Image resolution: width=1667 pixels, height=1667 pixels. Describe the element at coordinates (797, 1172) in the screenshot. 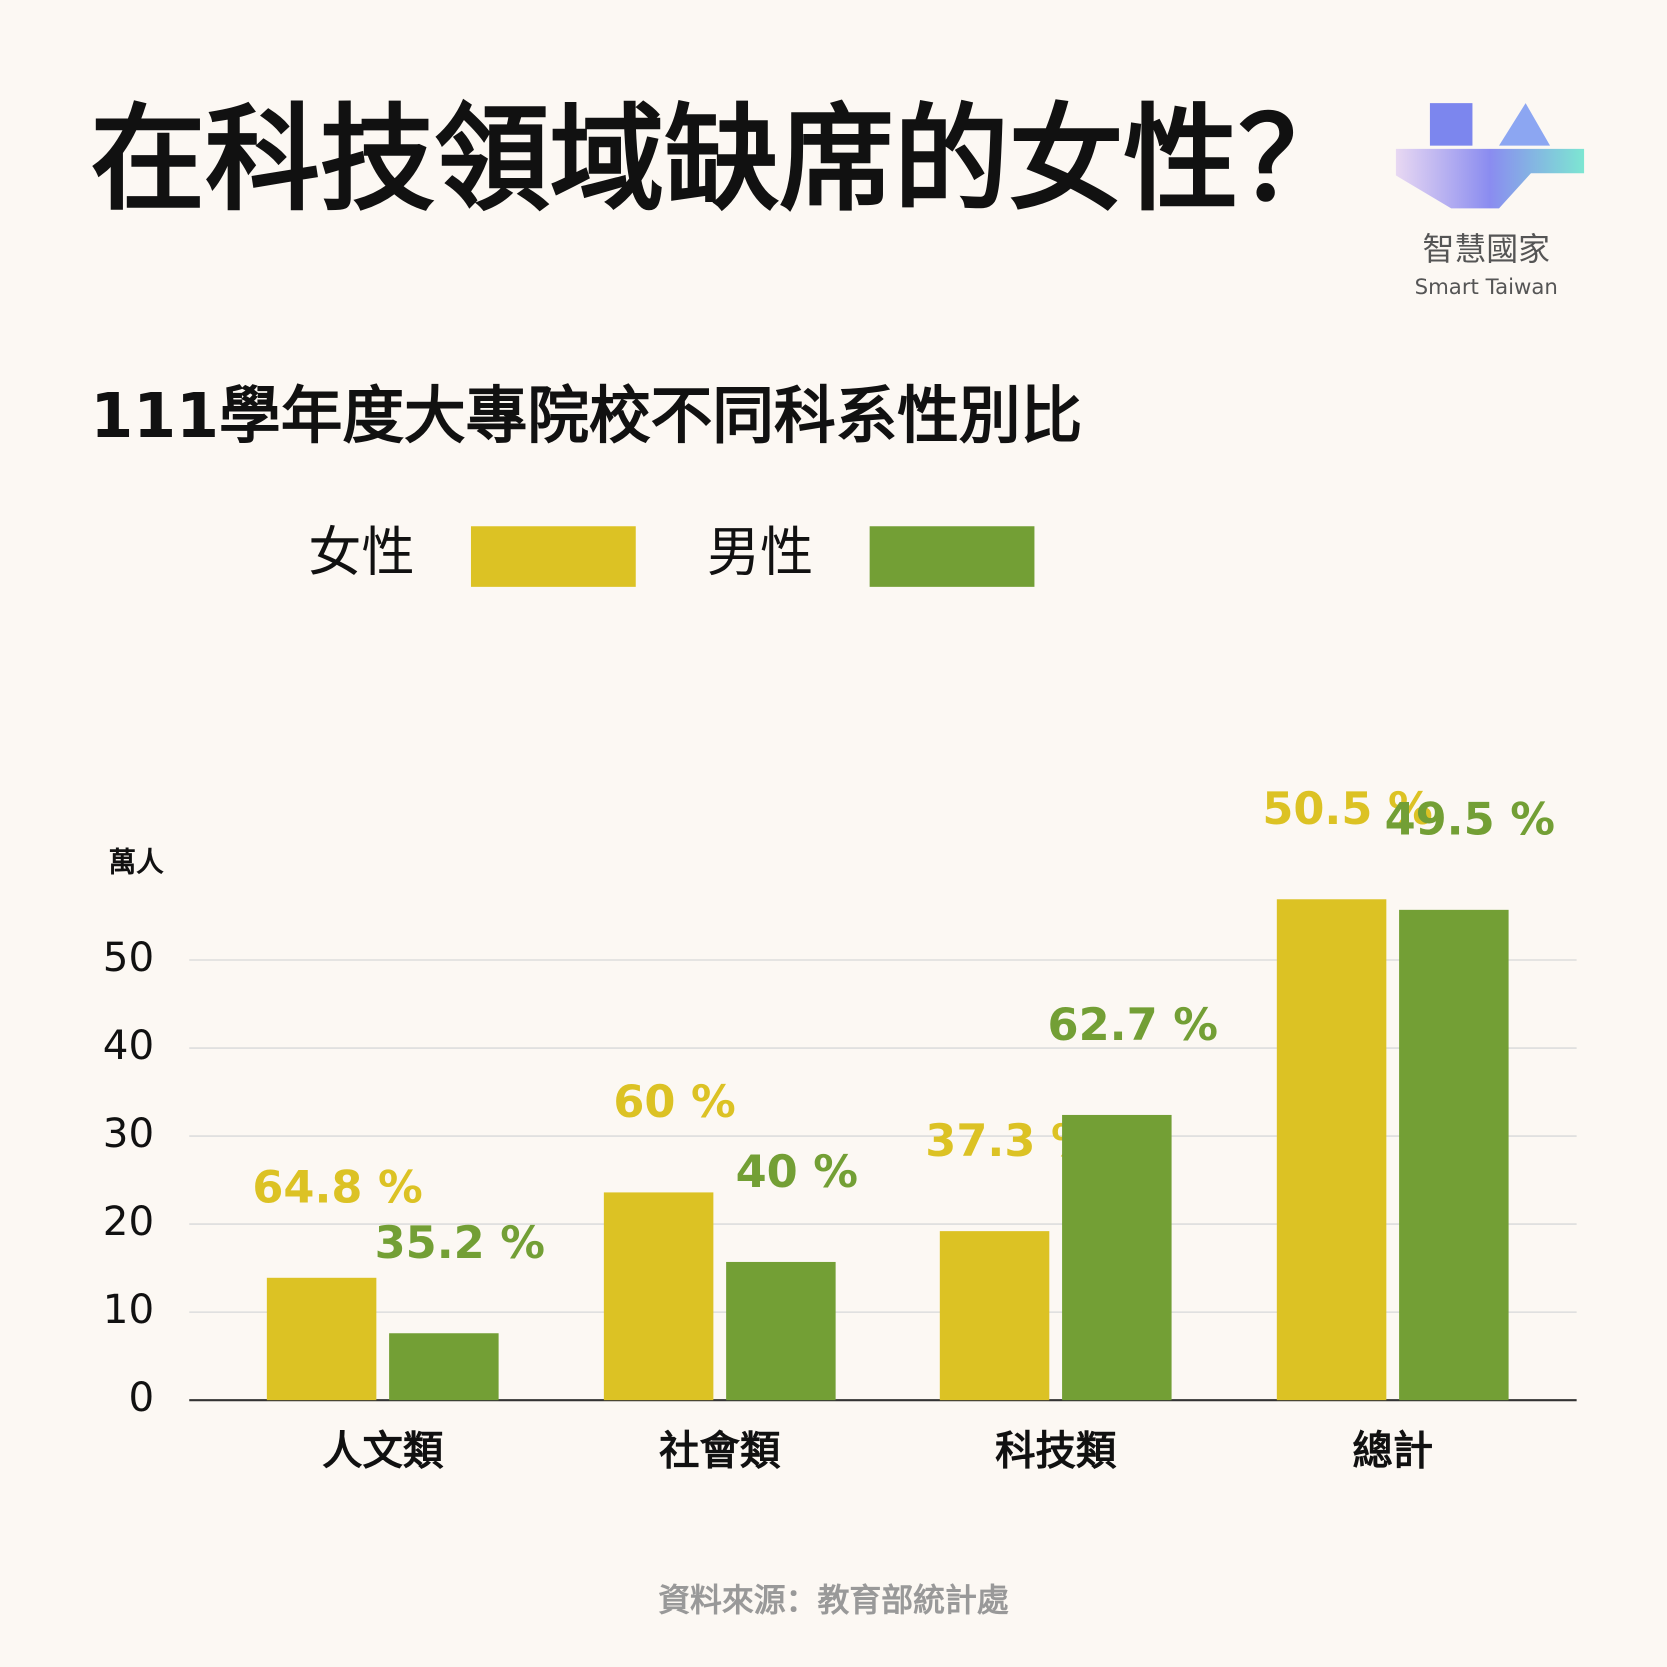

I see `percent-label: 40 %` at that location.